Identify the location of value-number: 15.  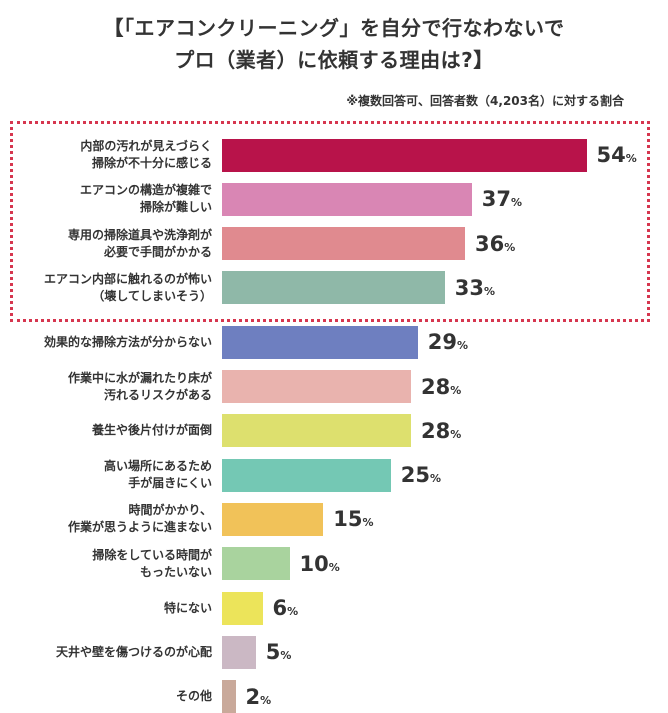
(348, 519).